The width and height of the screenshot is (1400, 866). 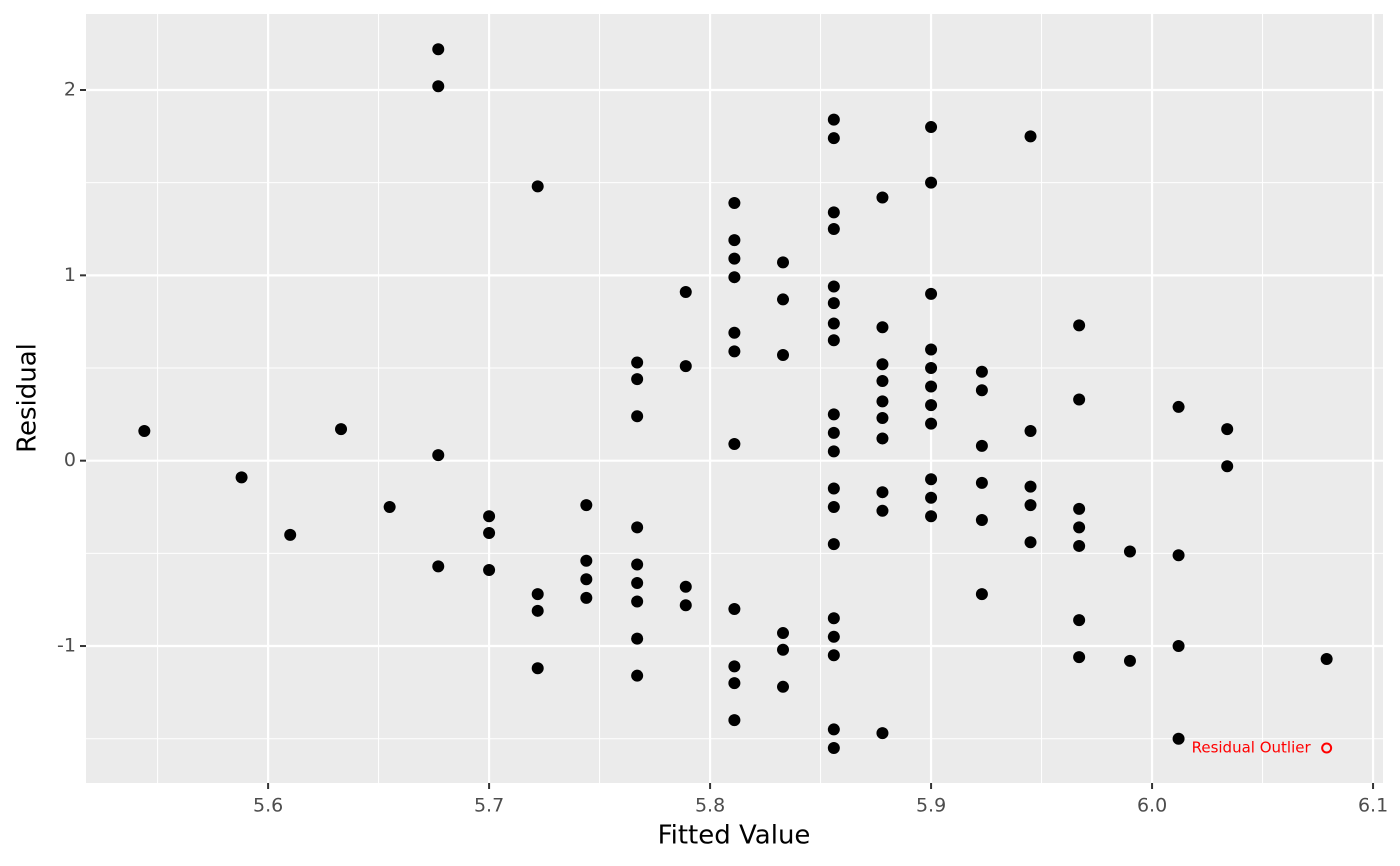 I want to click on x-tick-label: 6.0, so click(x=1152, y=806).